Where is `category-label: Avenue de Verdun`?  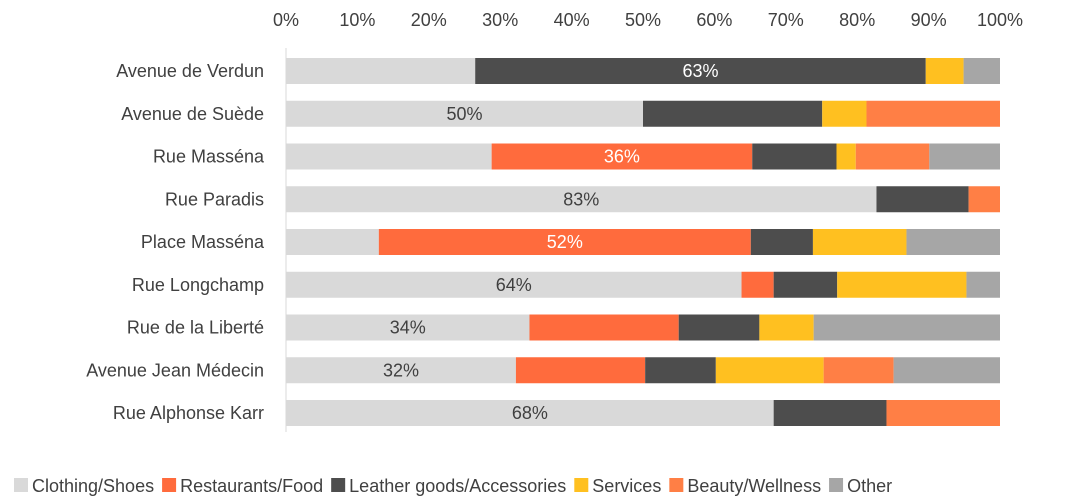
category-label: Avenue de Verdun is located at coordinates (190, 71).